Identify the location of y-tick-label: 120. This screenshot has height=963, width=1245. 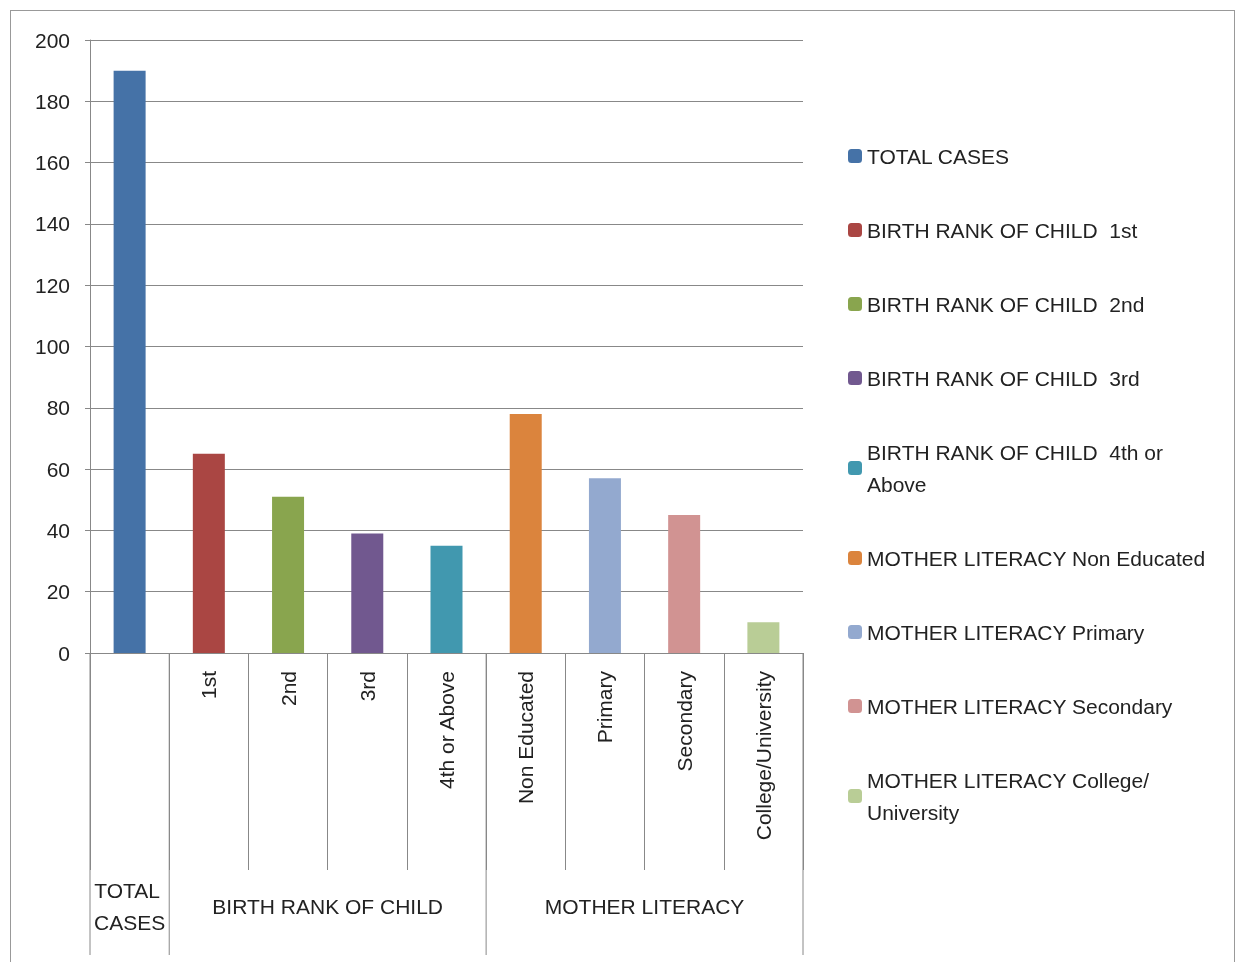
(52, 285).